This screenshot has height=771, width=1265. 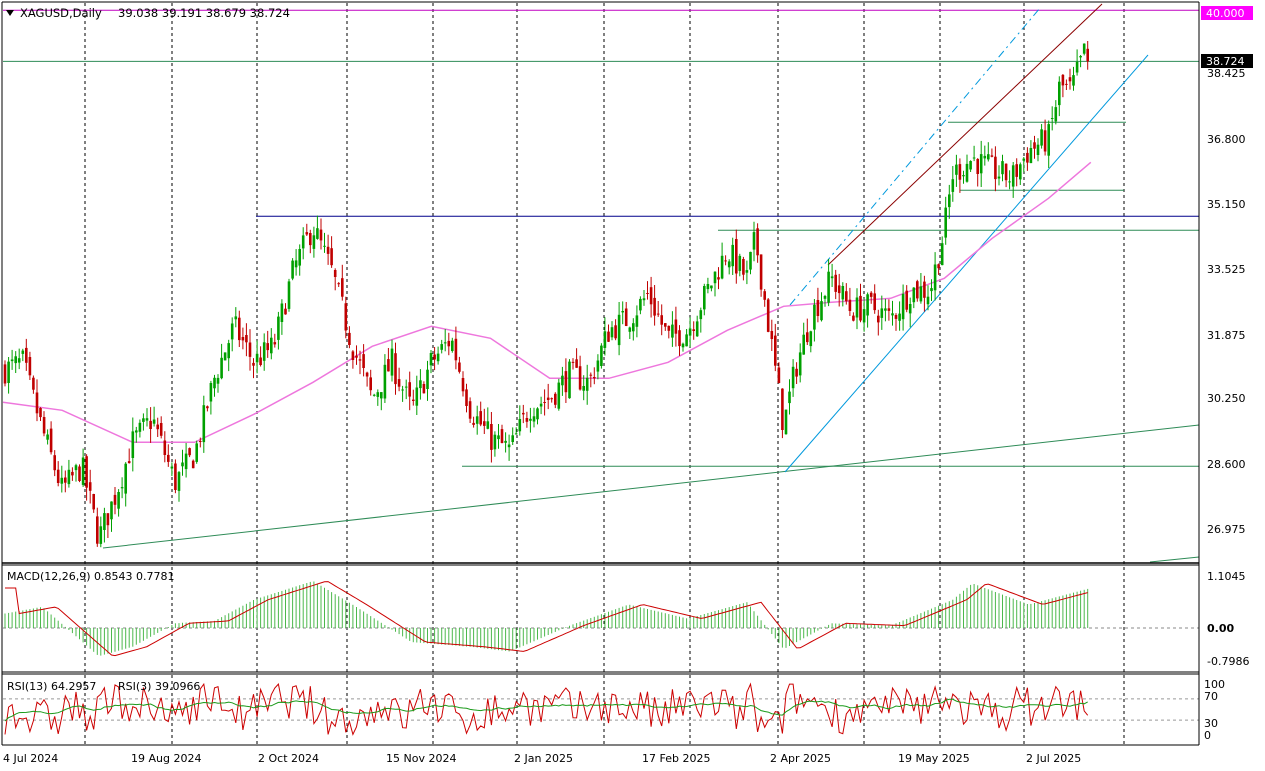 I want to click on upper-trendline, so click(x=965, y=134).